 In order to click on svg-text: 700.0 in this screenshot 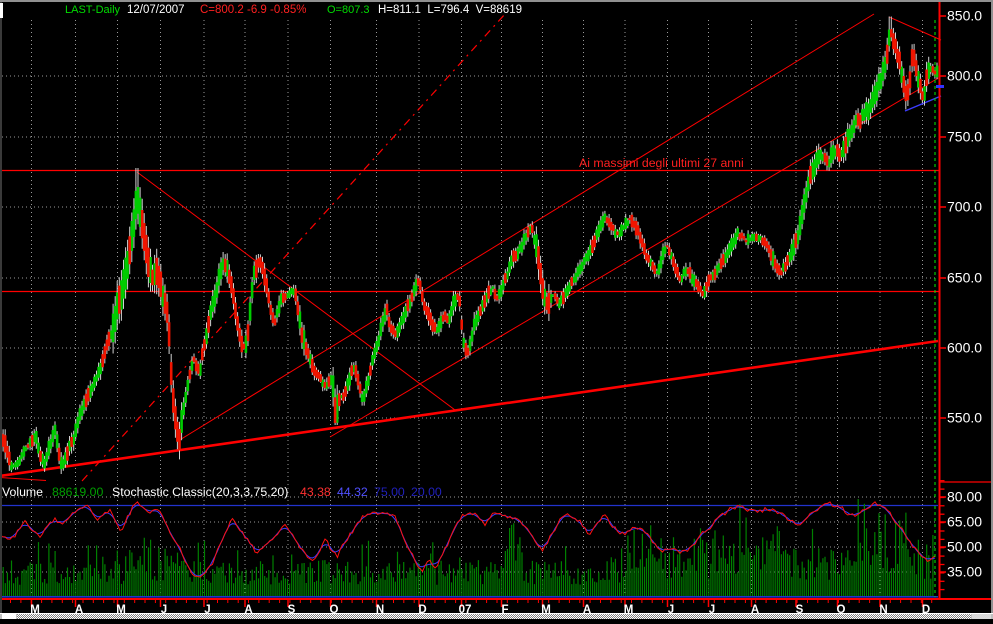, I will do `click(964, 207)`.